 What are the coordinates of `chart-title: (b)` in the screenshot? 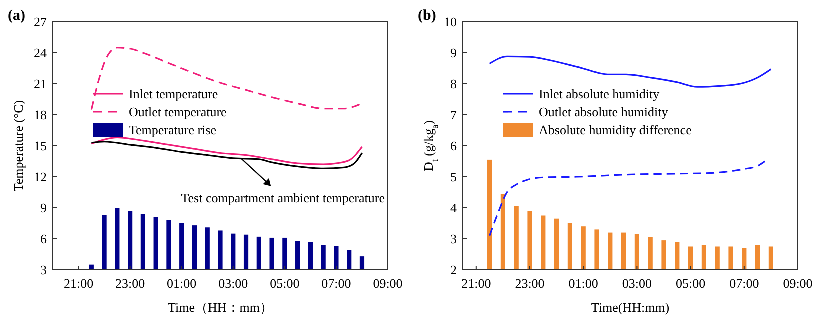 It's located at (427, 16).